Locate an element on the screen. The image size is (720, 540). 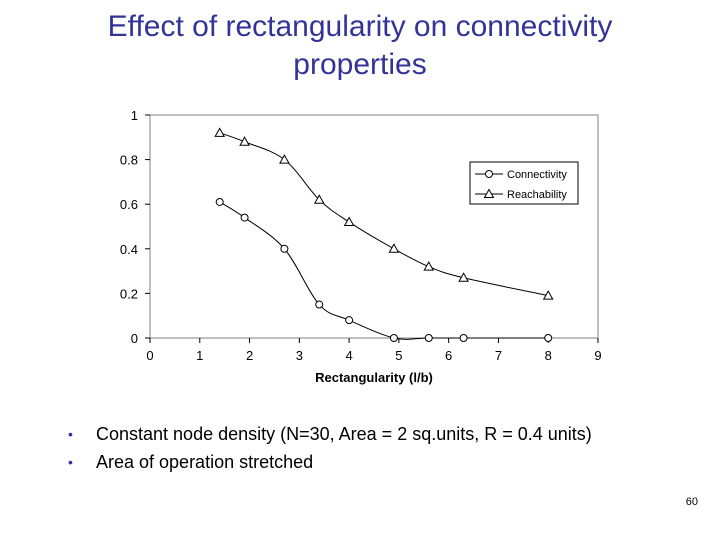
bullet-text: Area of operation stretched is located at coordinates (205, 462).